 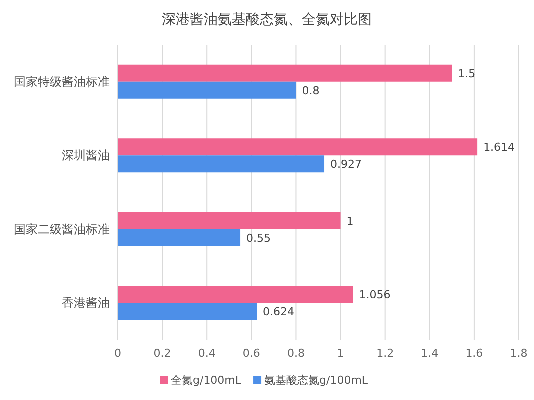 What do you see at coordinates (62, 81) in the screenshot?
I see `y-tick-label: 国家特级酱油标准` at bounding box center [62, 81].